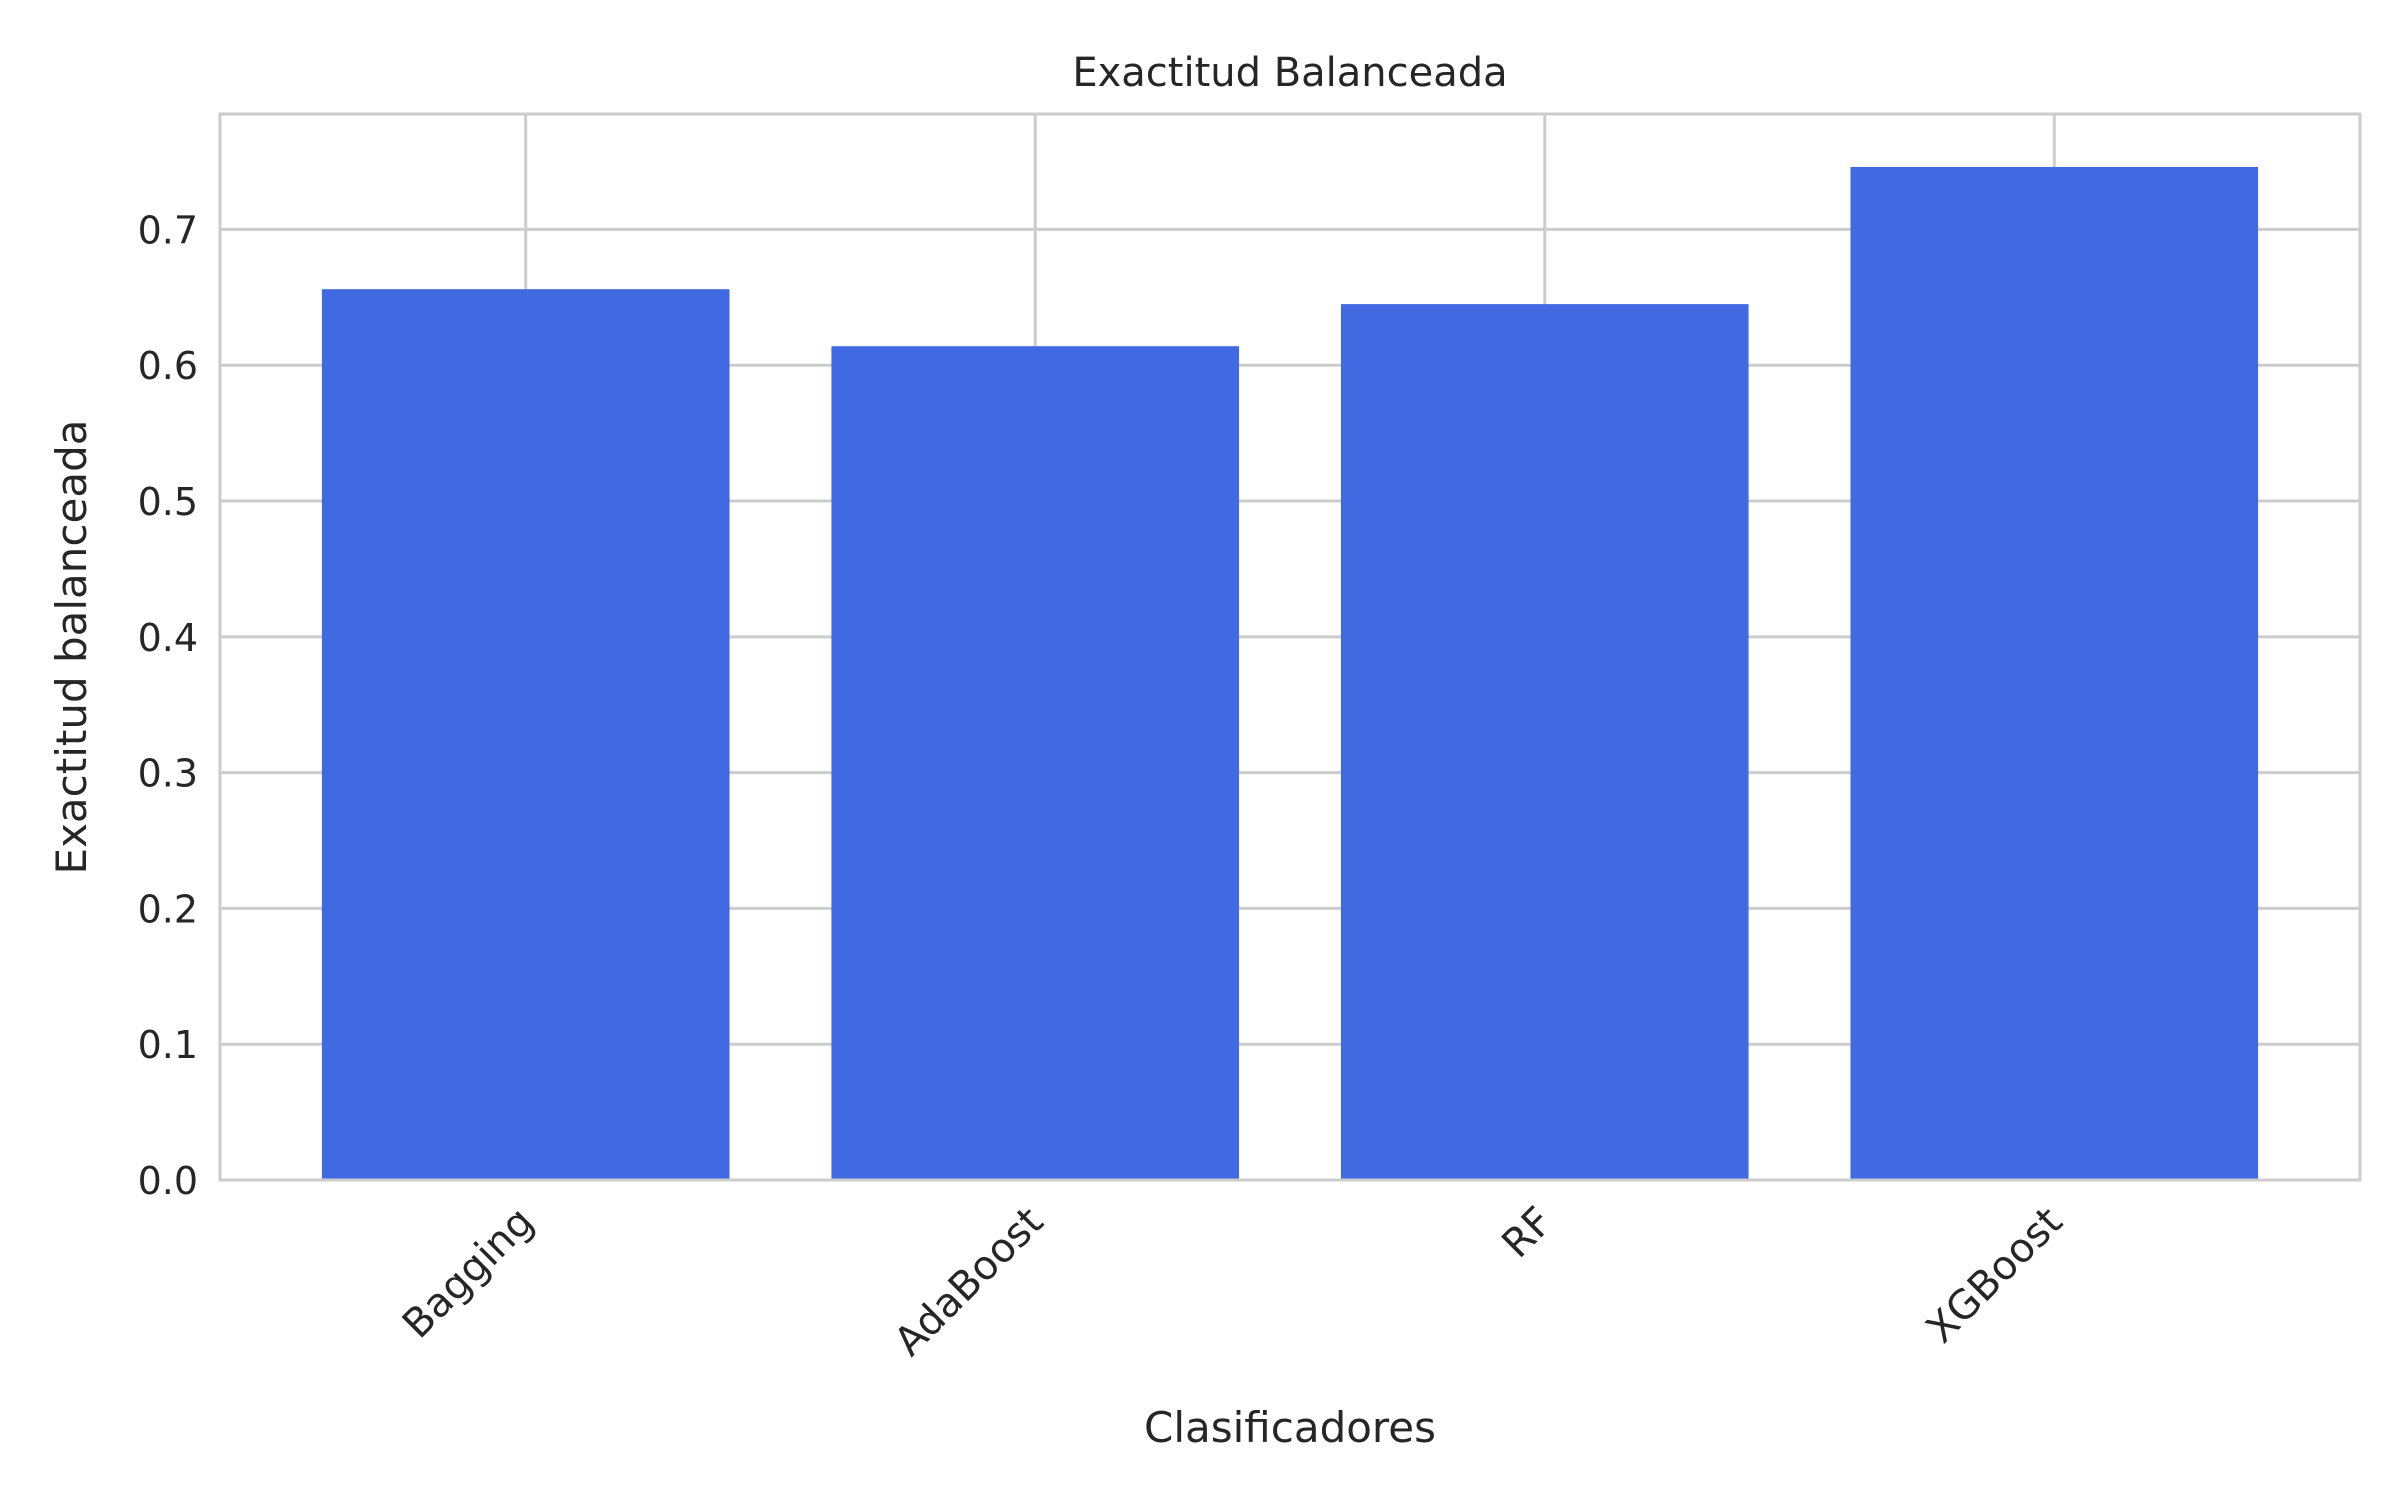 Image resolution: width=2400 pixels, height=1504 pixels. What do you see at coordinates (1289, 73) in the screenshot?
I see `chart-title: Exactitud Balanceada` at bounding box center [1289, 73].